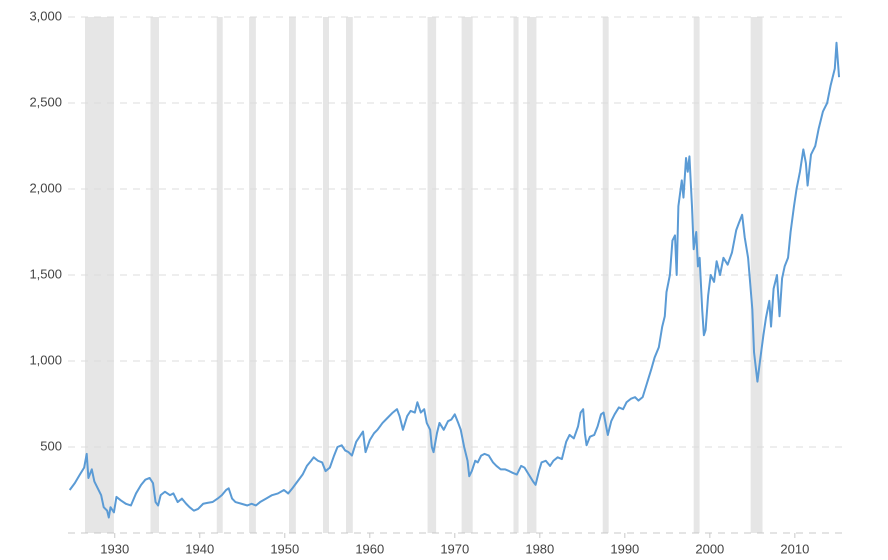 The height and width of the screenshot is (560, 888). What do you see at coordinates (369, 548) in the screenshot?
I see `x-tick-label: 1960` at bounding box center [369, 548].